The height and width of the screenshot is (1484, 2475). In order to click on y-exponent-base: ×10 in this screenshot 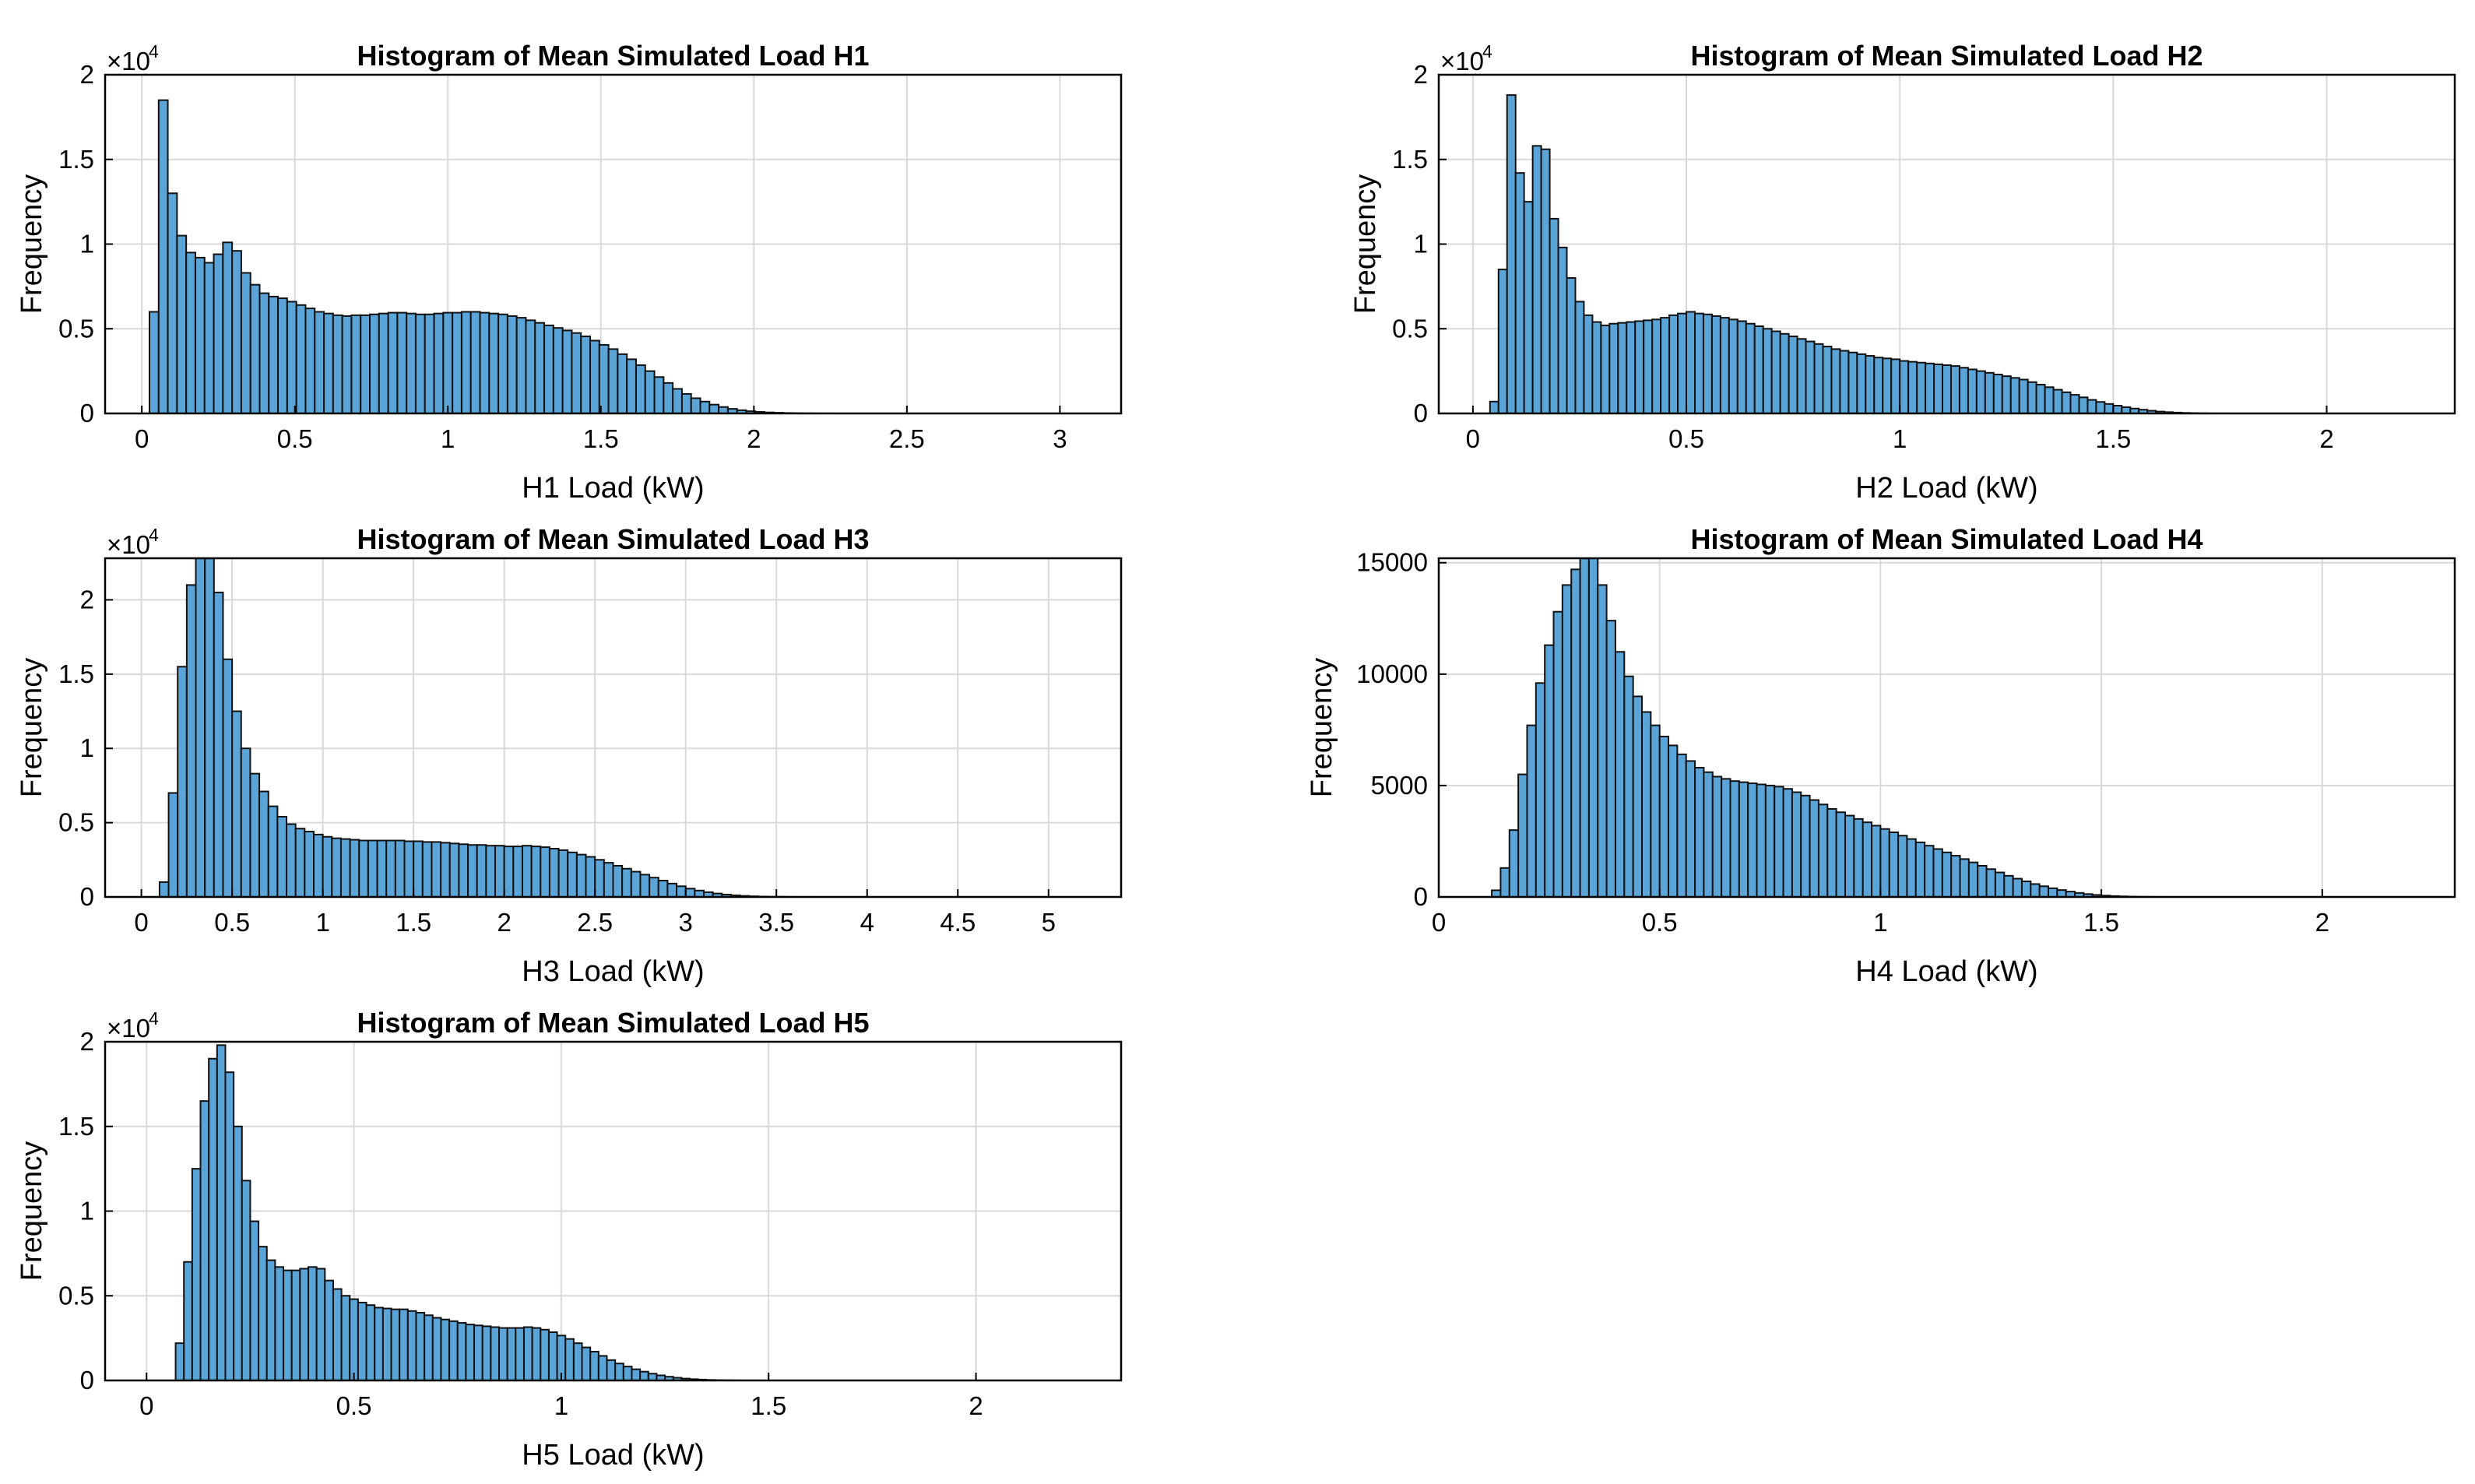, I will do `click(1462, 62)`.